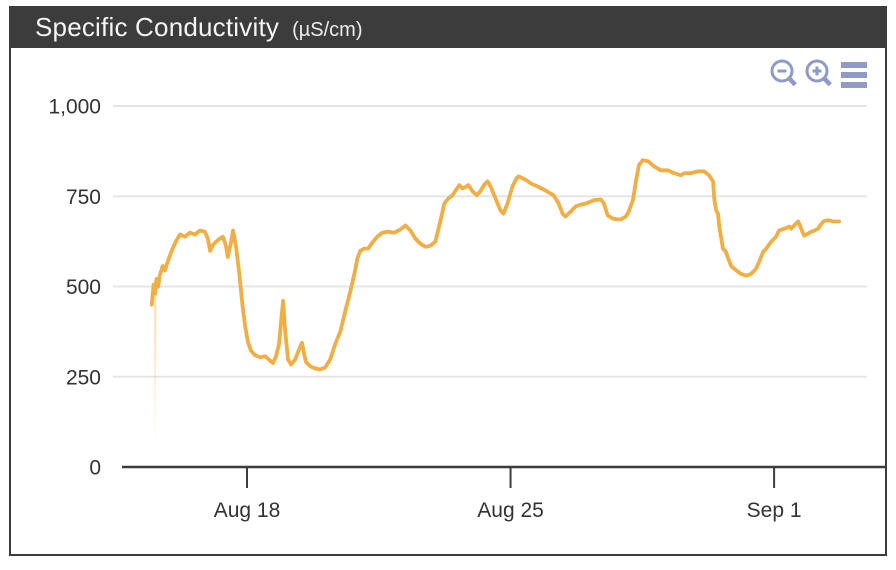 This screenshot has height=570, width=896. I want to click on y-axis-label: 1,000, so click(74, 107).